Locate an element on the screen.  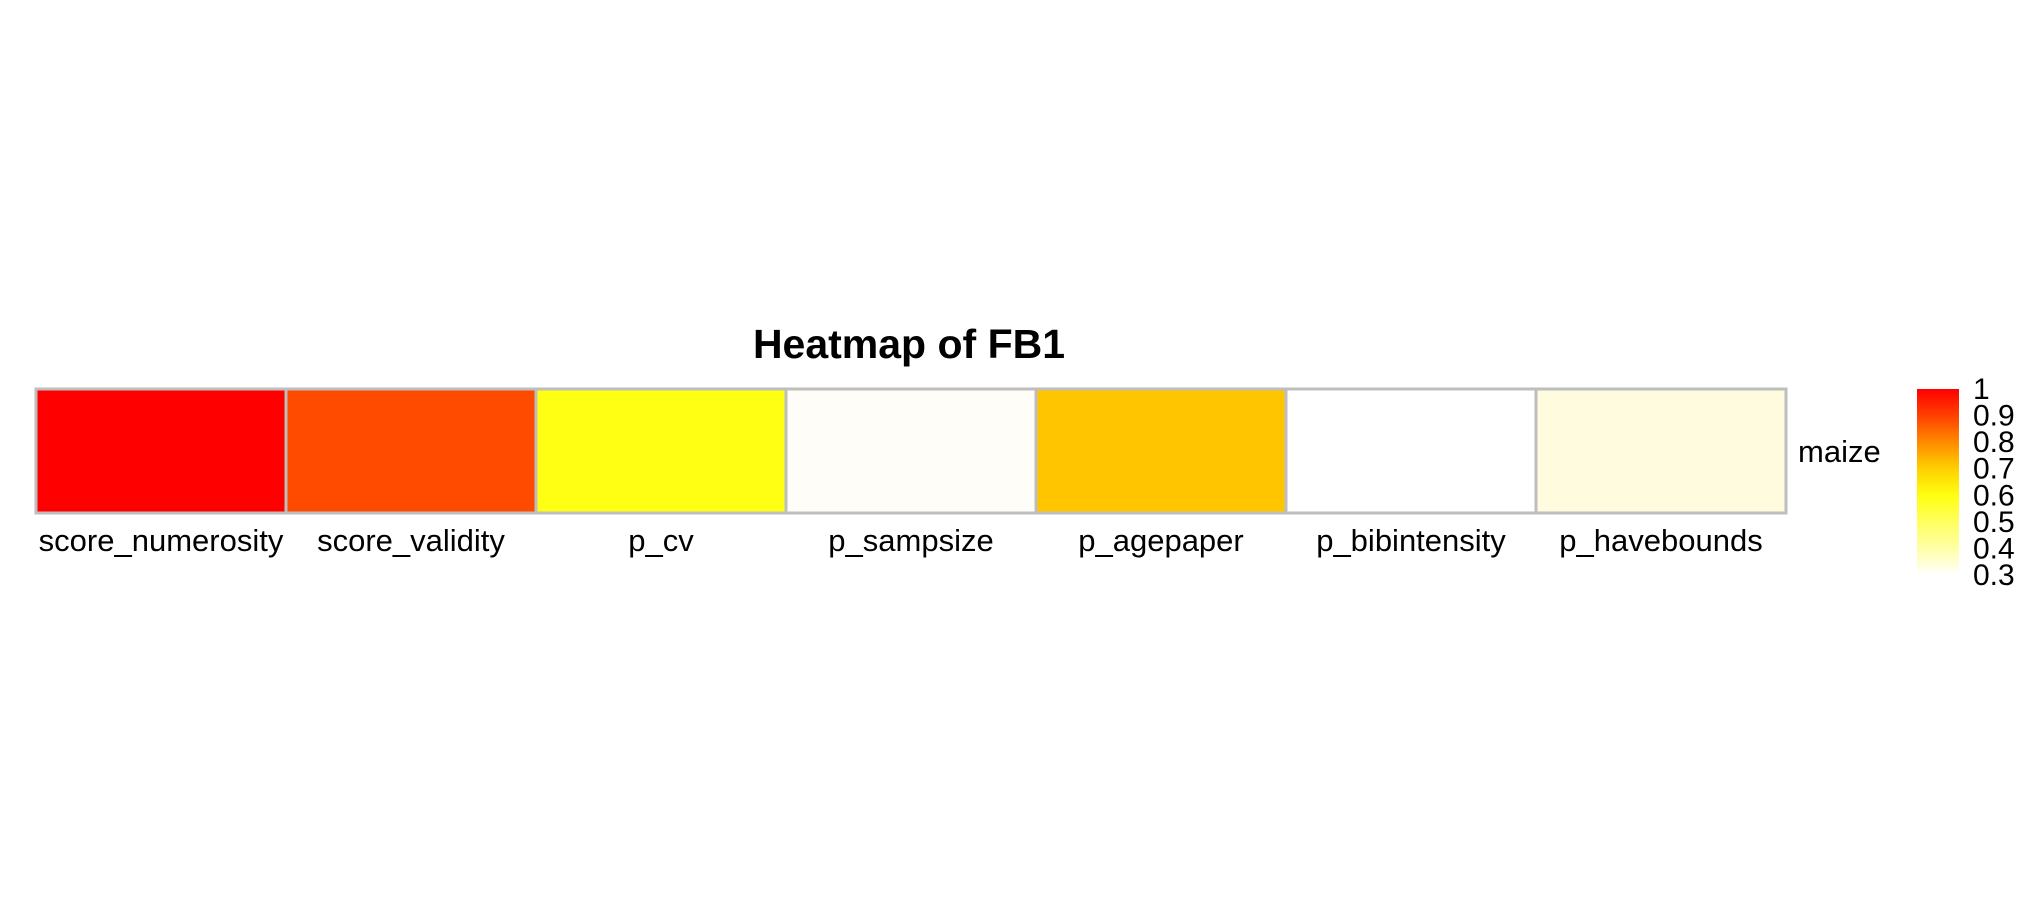
column-label-p_agepaper: p_agepaper is located at coordinates (1161, 540).